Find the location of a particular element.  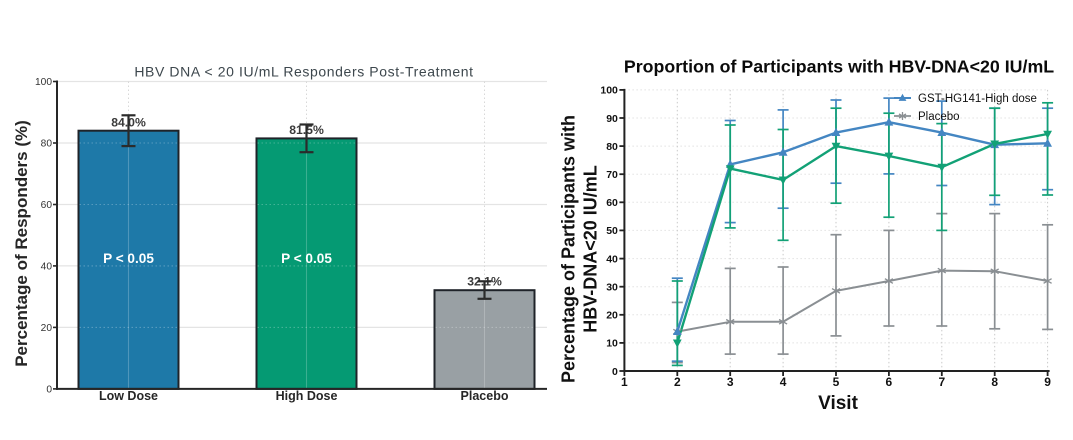

svg-text: 1 is located at coordinates (624, 382).